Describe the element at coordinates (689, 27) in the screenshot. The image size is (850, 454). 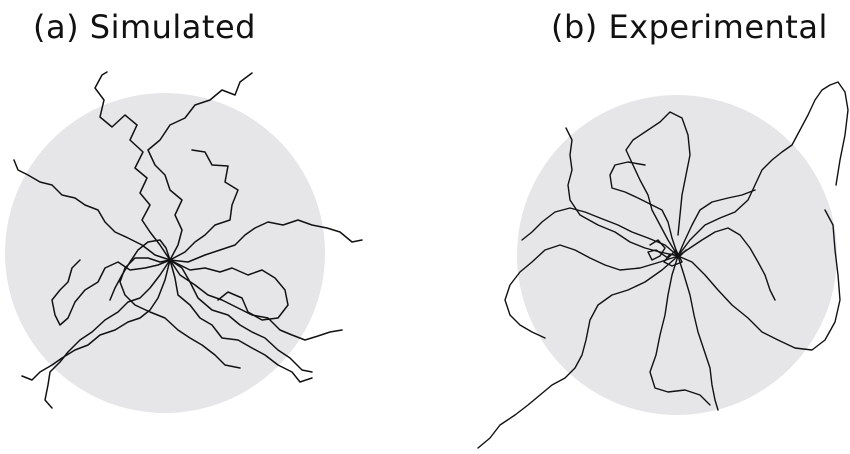
I see `panel-b-title: (b) Experimental` at that location.